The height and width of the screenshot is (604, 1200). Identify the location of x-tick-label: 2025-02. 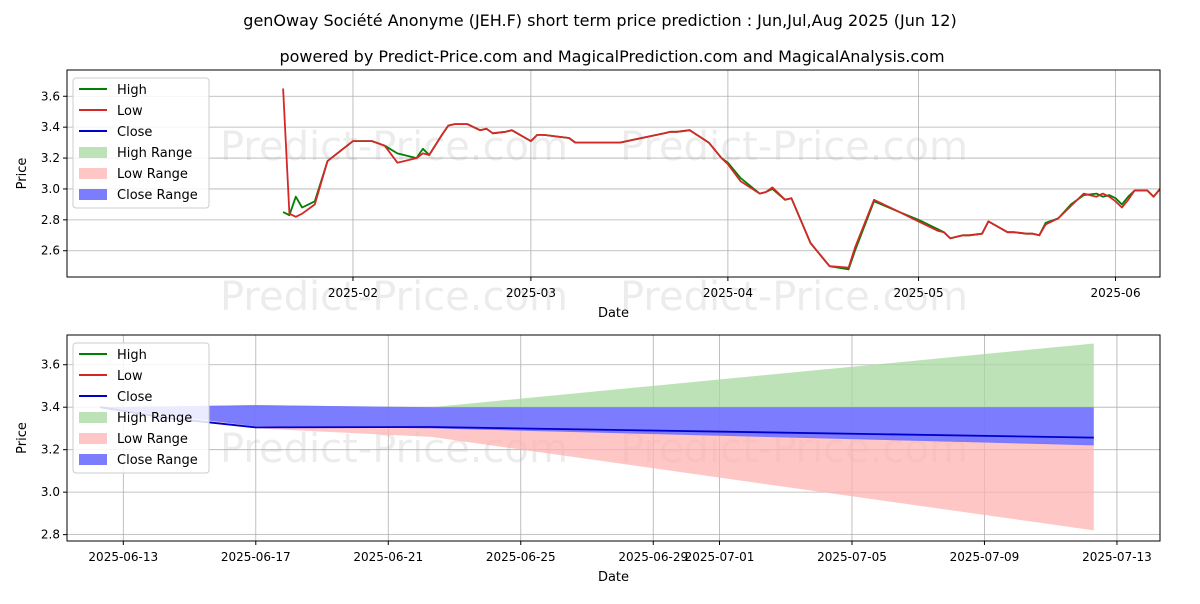
(353, 293).